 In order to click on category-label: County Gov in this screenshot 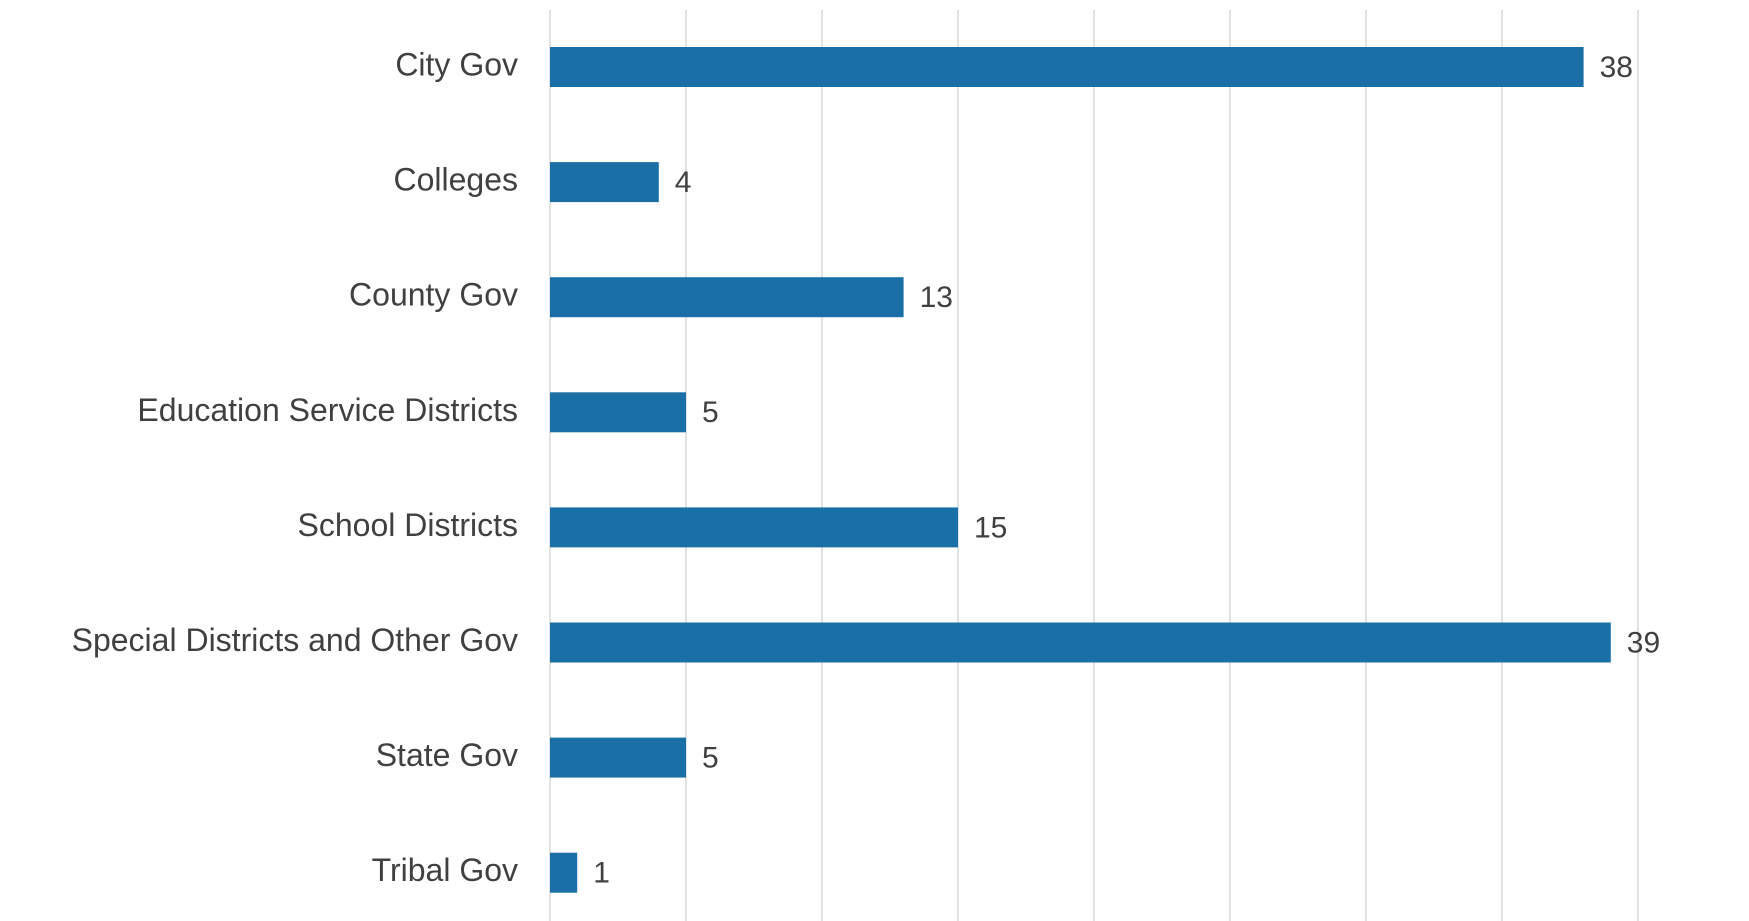, I will do `click(433, 295)`.